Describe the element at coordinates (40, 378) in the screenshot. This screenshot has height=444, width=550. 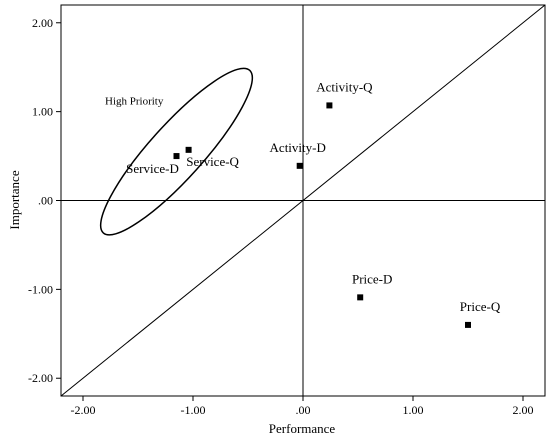
I see `y-tick-label: -2.00` at that location.